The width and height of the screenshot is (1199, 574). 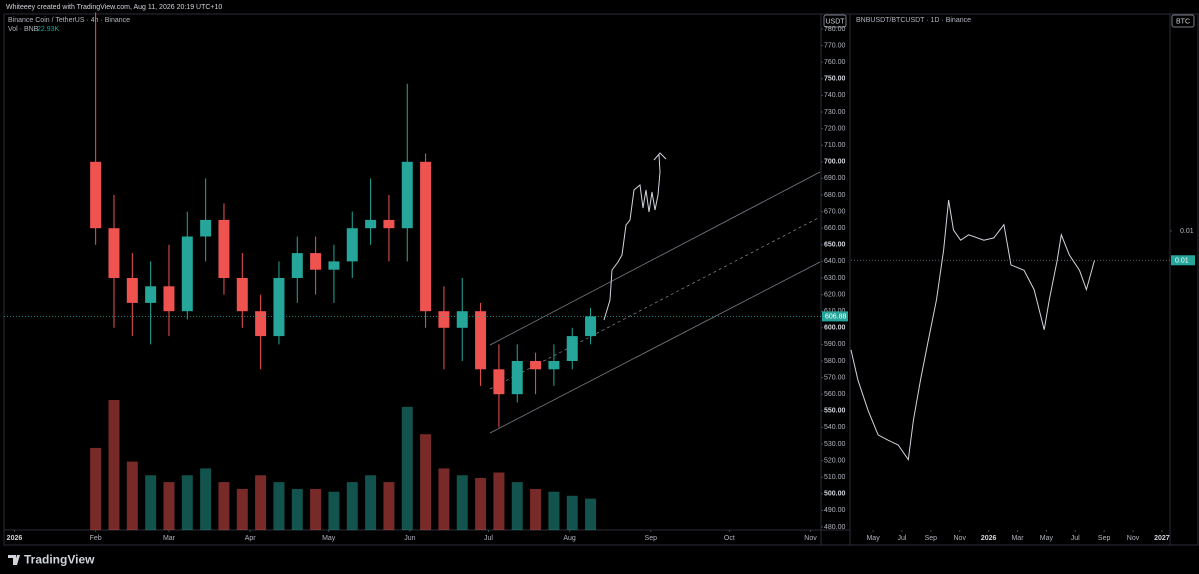 What do you see at coordinates (835, 427) in the screenshot?
I see `y-tick-label: 540.00` at bounding box center [835, 427].